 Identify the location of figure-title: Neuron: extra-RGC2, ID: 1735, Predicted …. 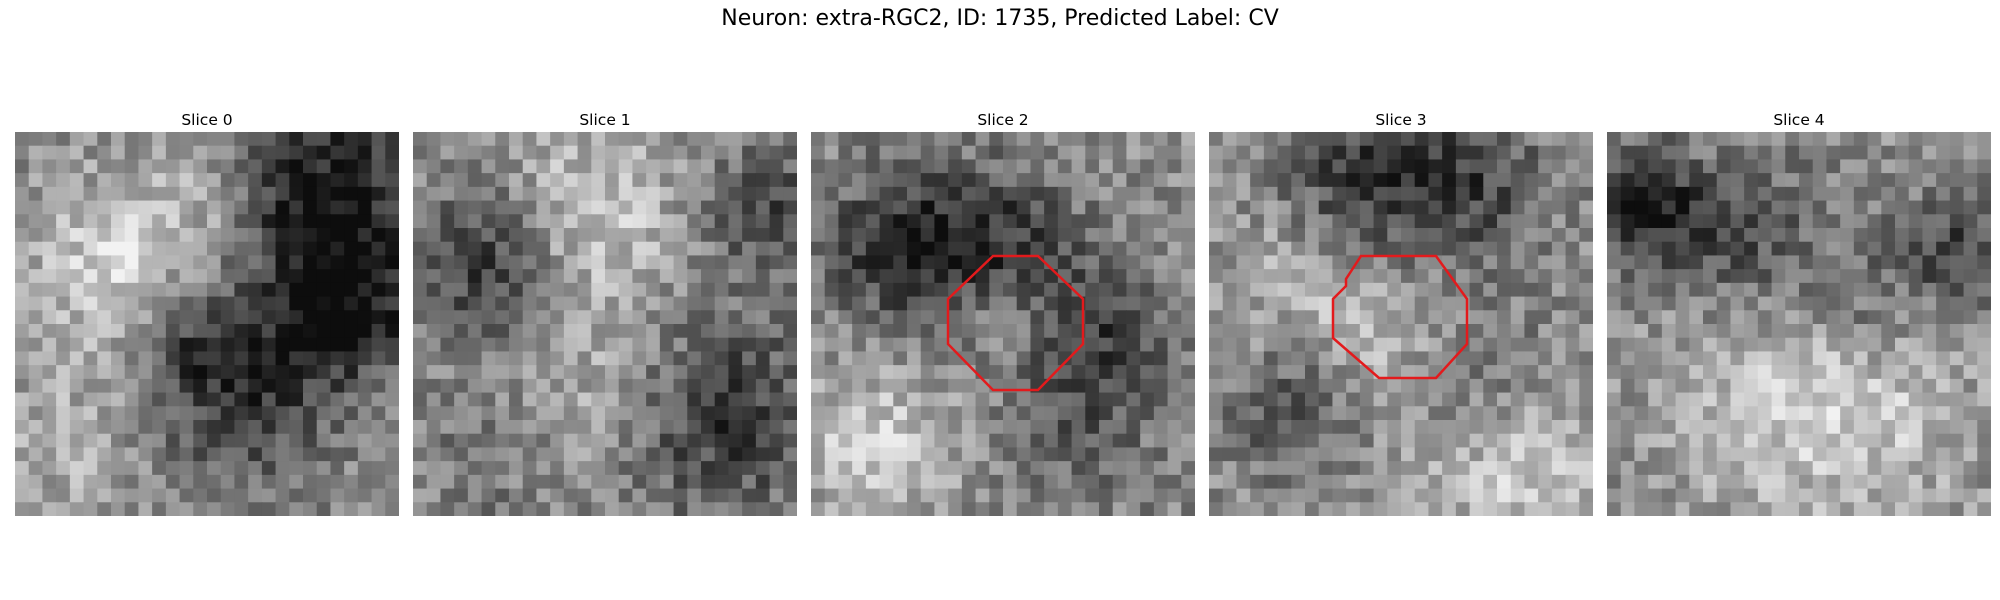
(1000, 18).